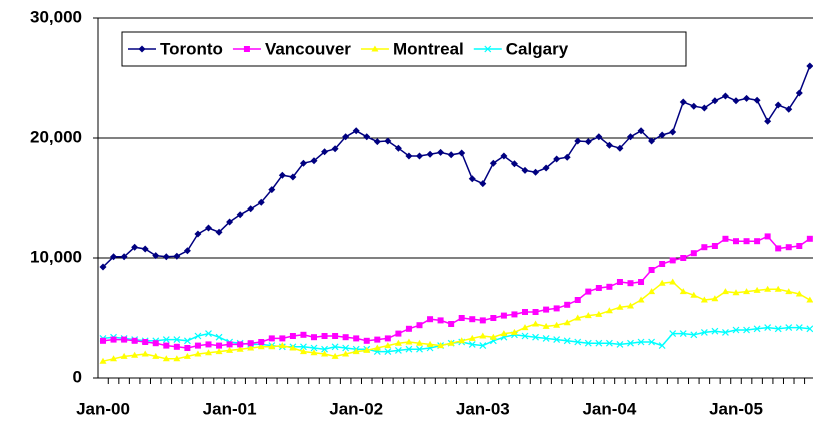 The width and height of the screenshot is (813, 421). I want to click on legend-label: Calgary, so click(537, 48).